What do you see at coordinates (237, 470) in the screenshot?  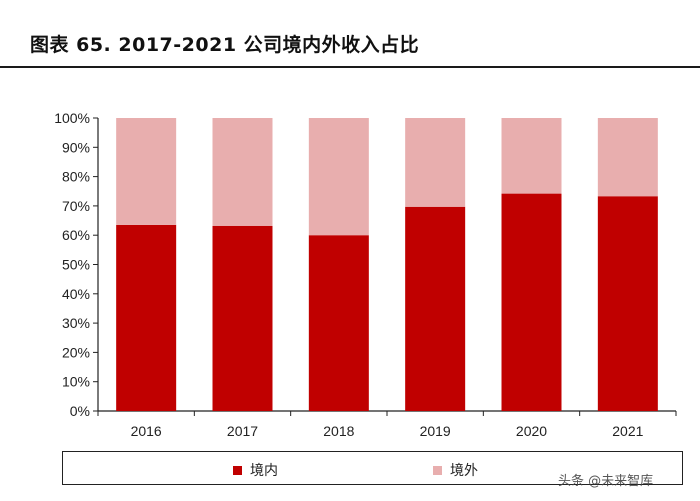 I see `legend-swatch-domestic` at bounding box center [237, 470].